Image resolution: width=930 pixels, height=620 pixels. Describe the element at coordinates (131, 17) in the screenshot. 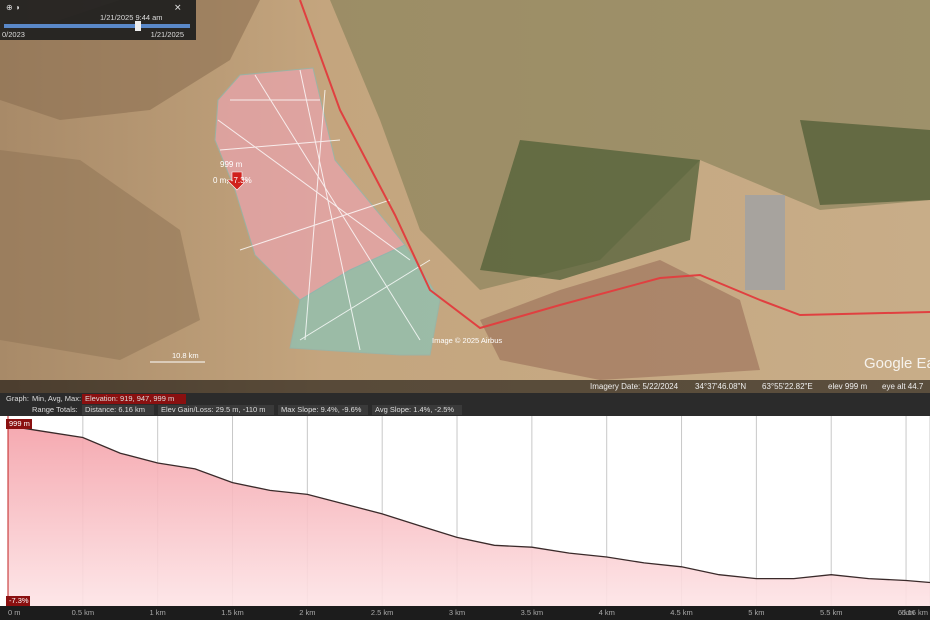

I see `slider-date-time: 1/21/2025 9:44 am` at that location.